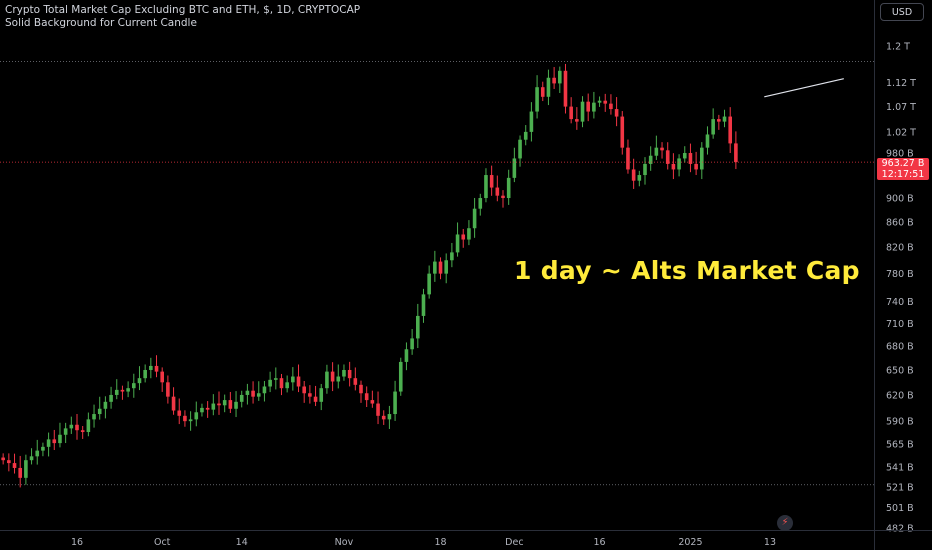 This screenshot has height=550, width=932. Describe the element at coordinates (770, 542) in the screenshot. I see `x-tick-label: 13` at that location.